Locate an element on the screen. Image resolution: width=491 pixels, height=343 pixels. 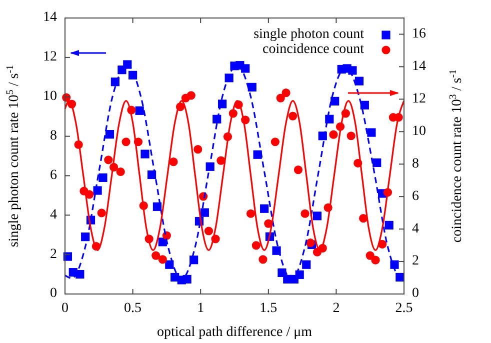
y2-tick-label: 12 is located at coordinates (419, 98).